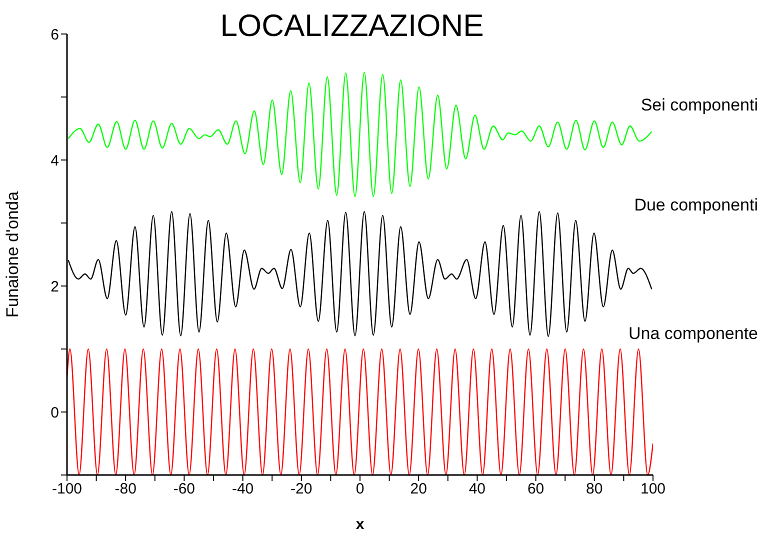 The height and width of the screenshot is (537, 761). Describe the element at coordinates (418, 489) in the screenshot. I see `x-tick-label: 20` at that location.